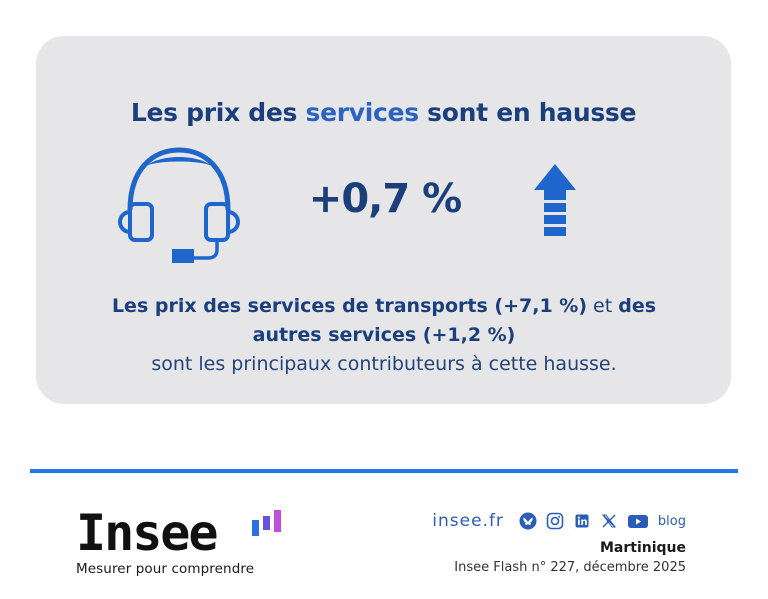  Describe the element at coordinates (555, 200) in the screenshot. I see `arrow-up-icon` at that location.